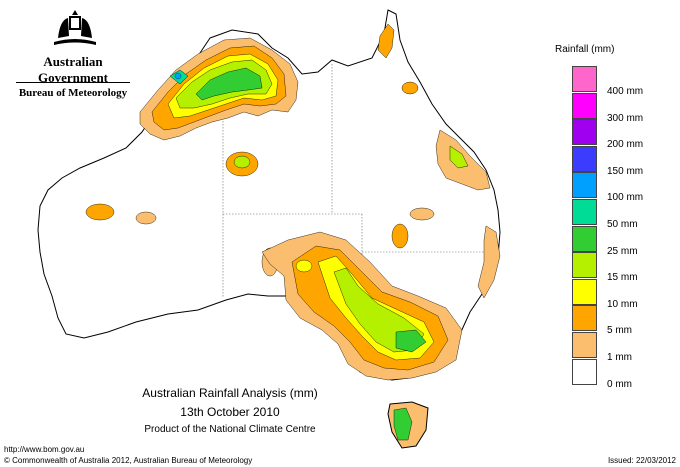 The image size is (680, 467). What do you see at coordinates (229, 84) in the screenshot?
I see `rain-zone-north-25mm` at bounding box center [229, 84].